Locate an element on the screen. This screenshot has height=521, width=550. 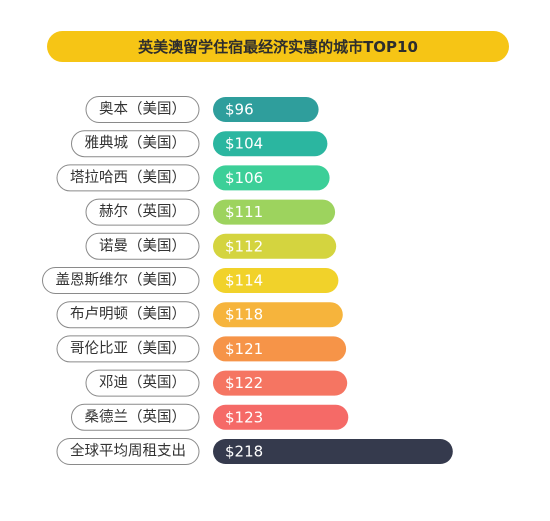
category-label: 奥本（美国） is located at coordinates (142, 109).